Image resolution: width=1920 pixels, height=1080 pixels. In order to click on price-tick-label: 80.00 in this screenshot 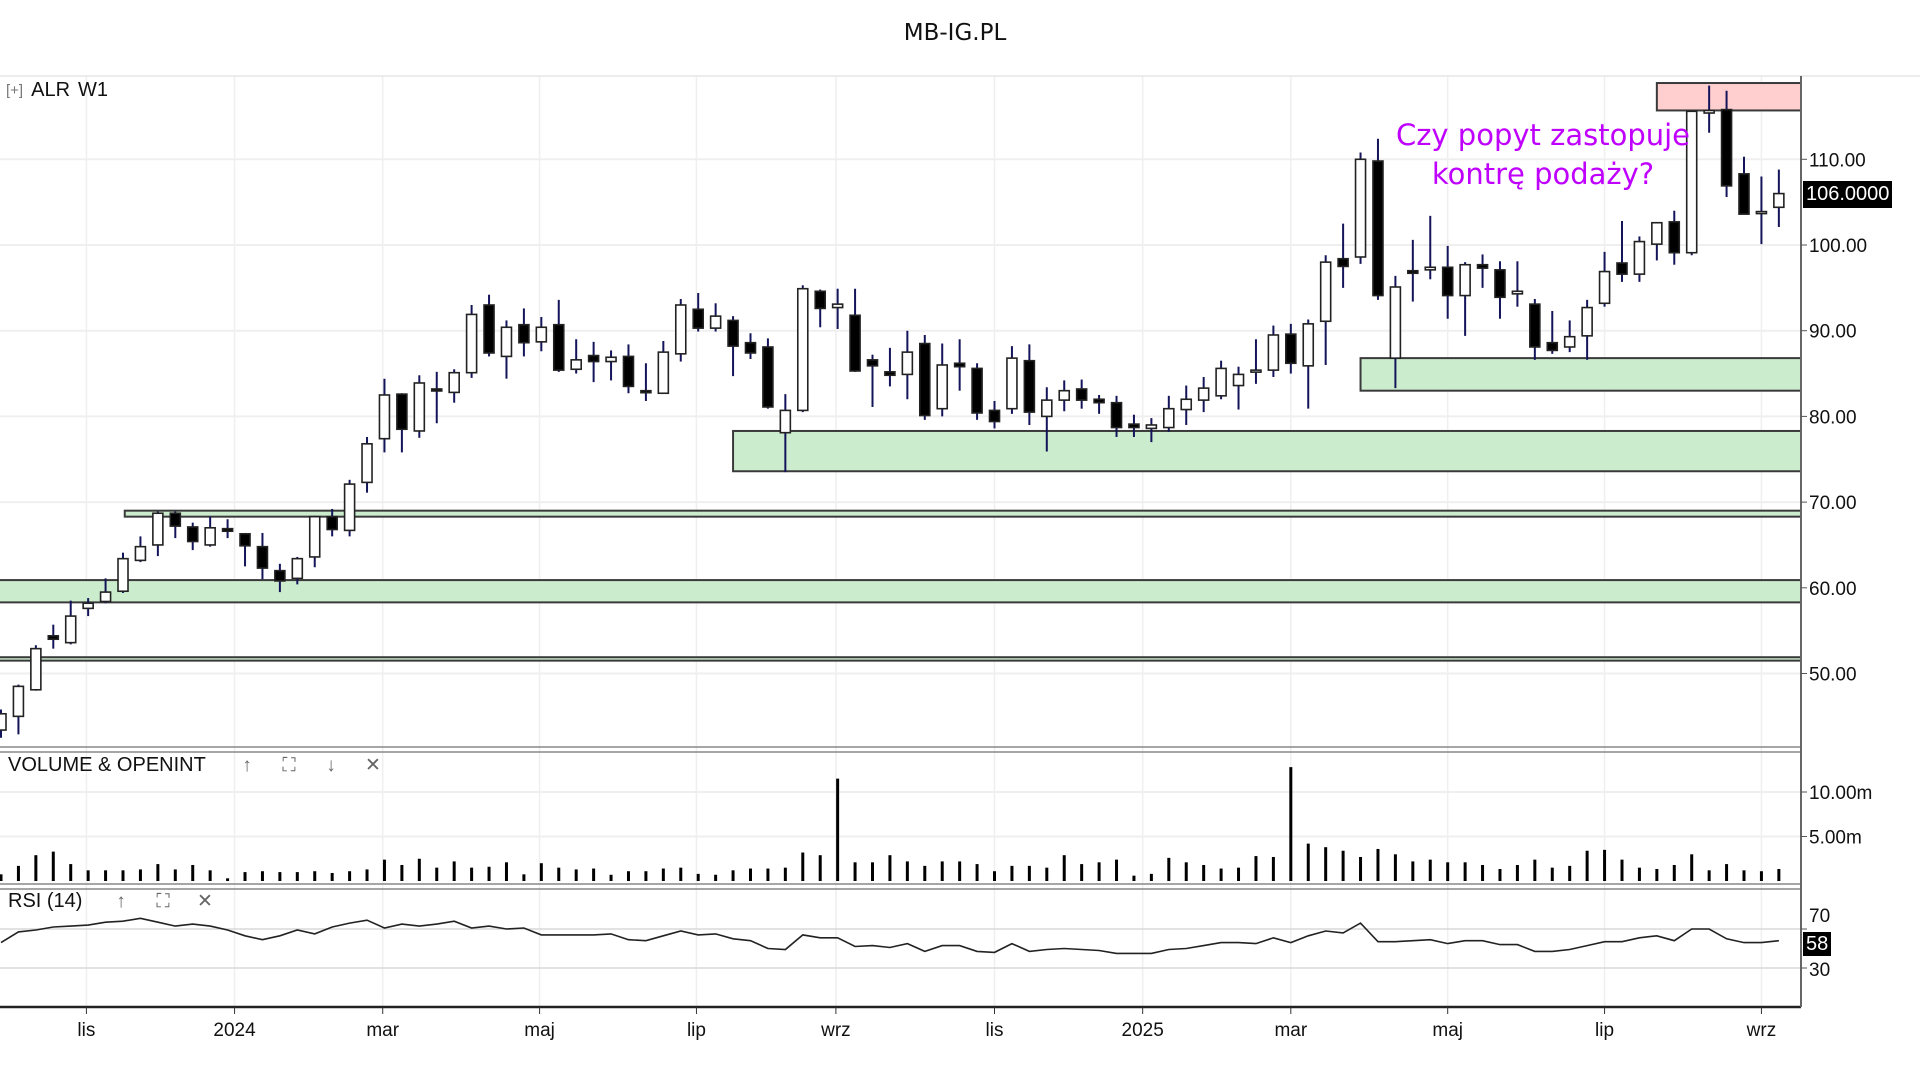, I will do `click(1833, 417)`.